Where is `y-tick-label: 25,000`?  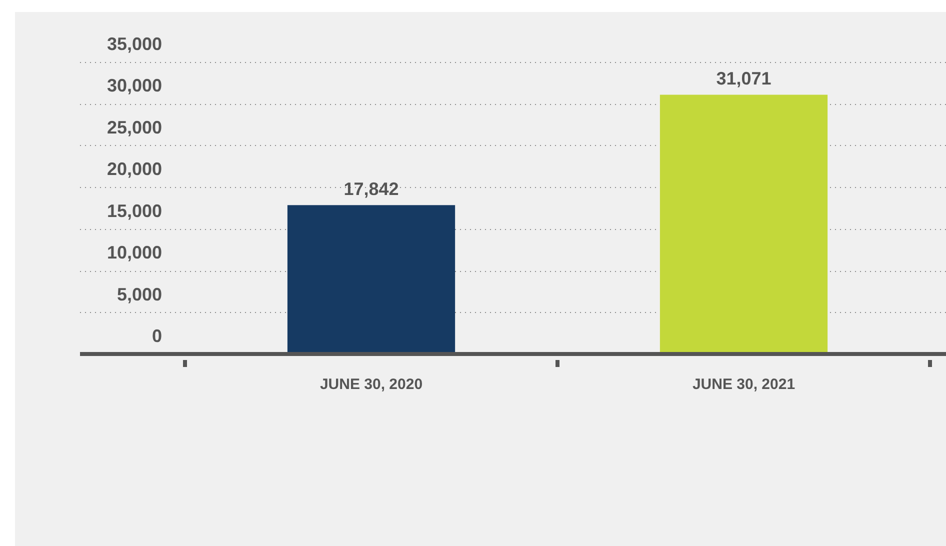 y-tick-label: 25,000 is located at coordinates (134, 127).